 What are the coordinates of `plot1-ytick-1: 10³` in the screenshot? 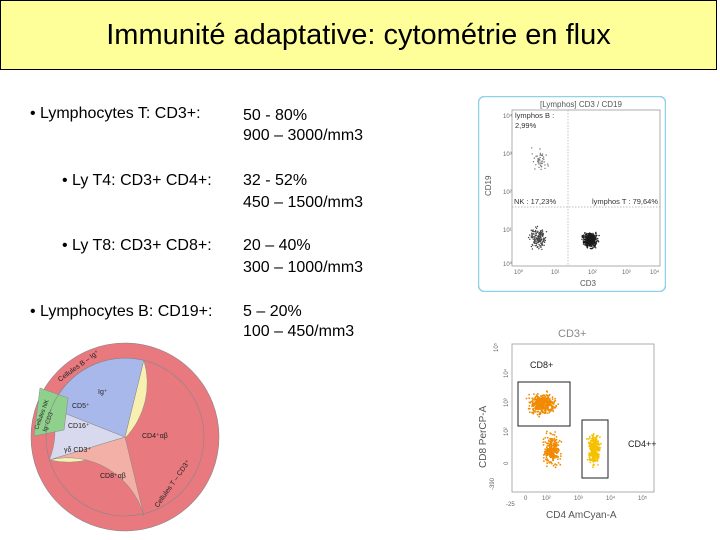 It's located at (507, 155).